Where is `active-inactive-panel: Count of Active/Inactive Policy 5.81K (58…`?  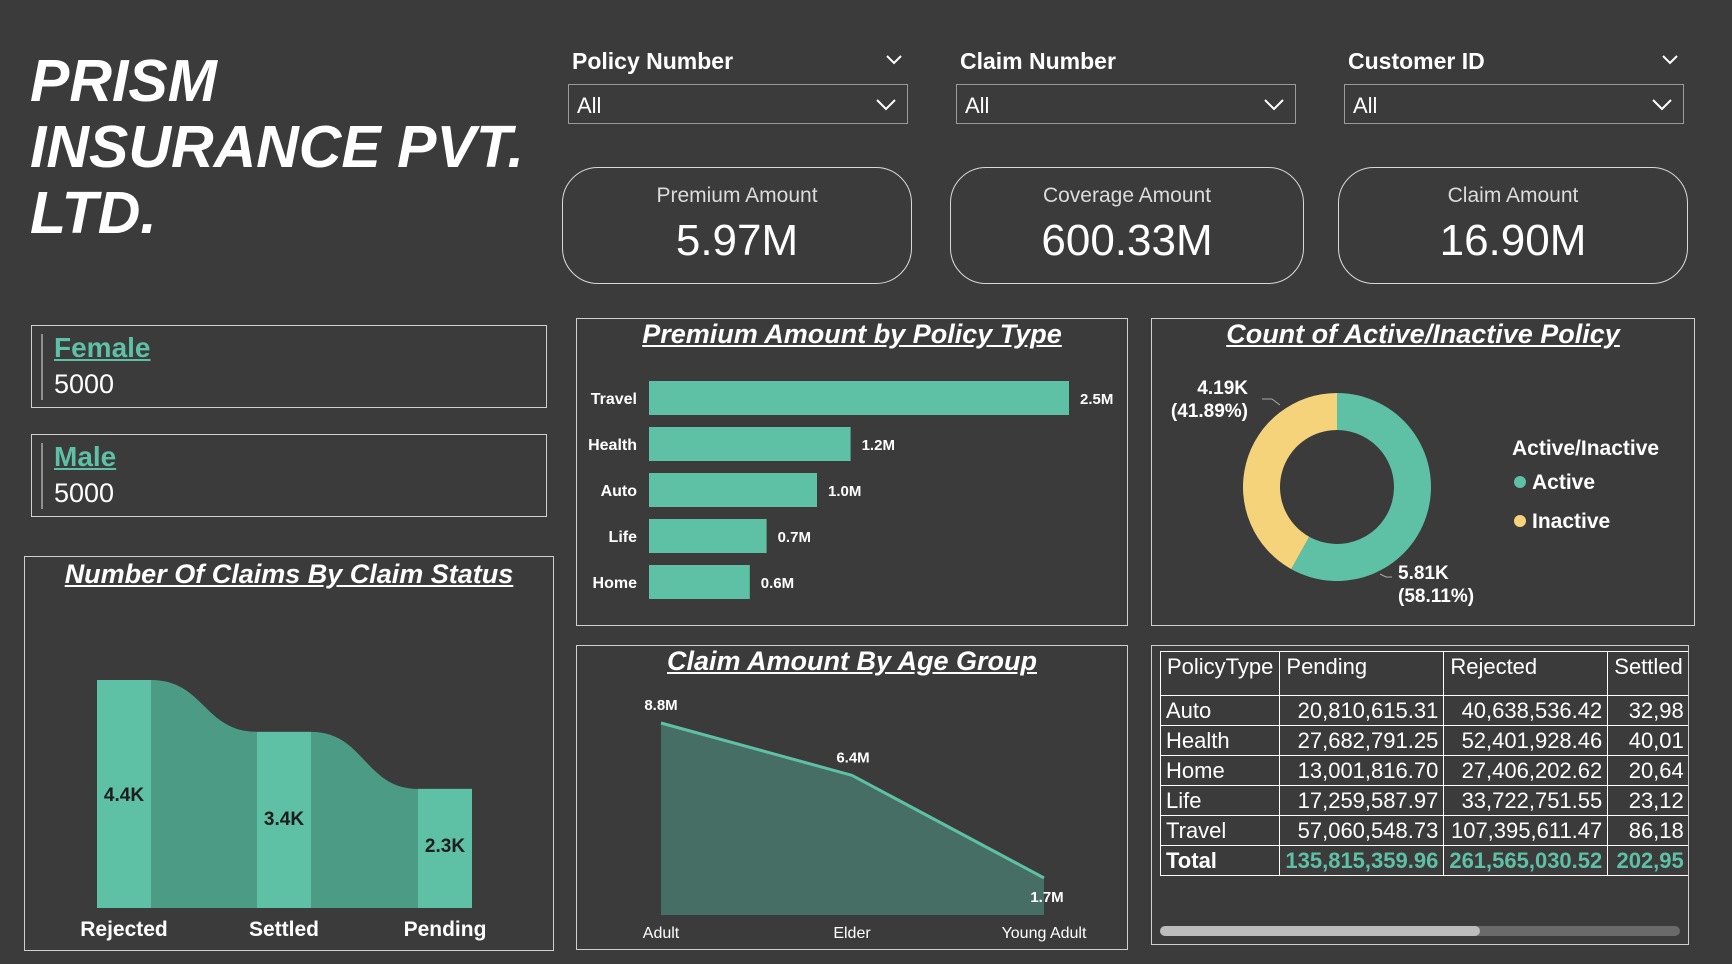
active-inactive-panel: Count of Active/Inactive Policy 5.81K (58… is located at coordinates (1423, 472).